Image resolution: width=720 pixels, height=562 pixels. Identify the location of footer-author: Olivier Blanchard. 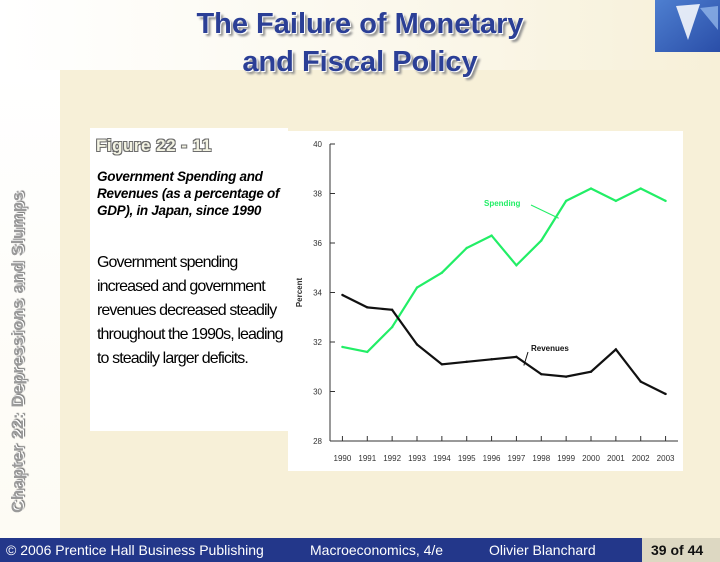
(542, 550).